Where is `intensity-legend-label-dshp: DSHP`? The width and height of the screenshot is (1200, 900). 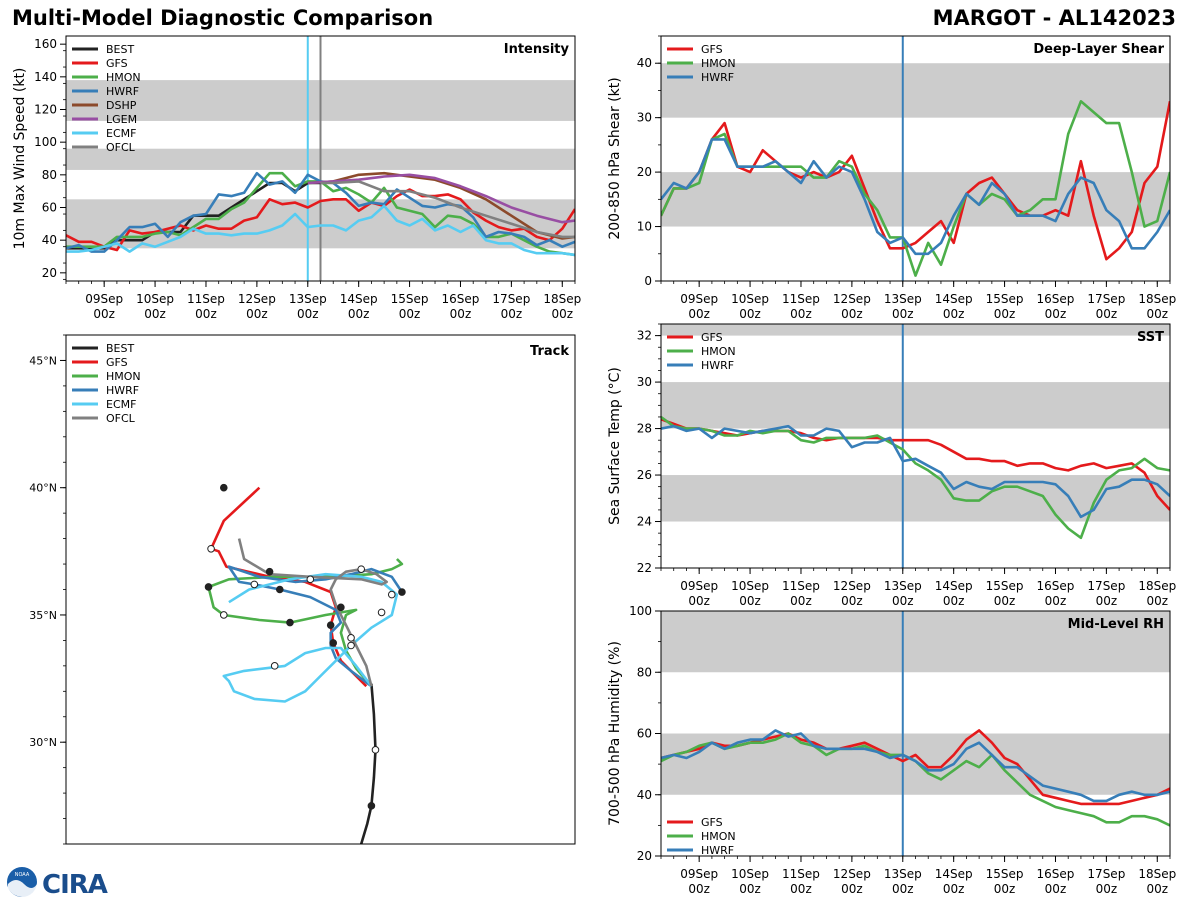
intensity-legend-label-dshp: DSHP is located at coordinates (121, 105).